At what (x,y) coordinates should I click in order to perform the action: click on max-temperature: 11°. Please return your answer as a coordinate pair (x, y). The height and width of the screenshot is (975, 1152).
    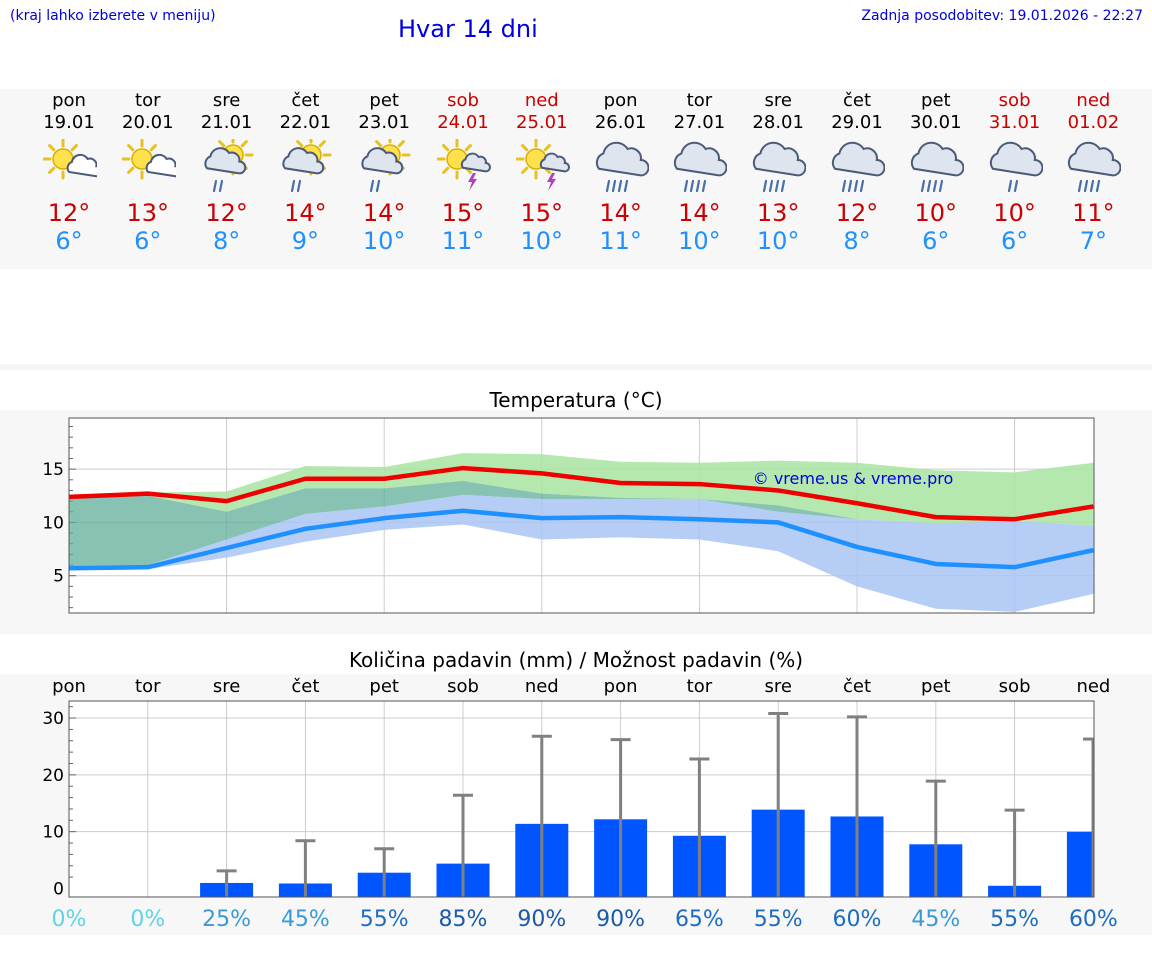
    Looking at the image, I should click on (1093, 213).